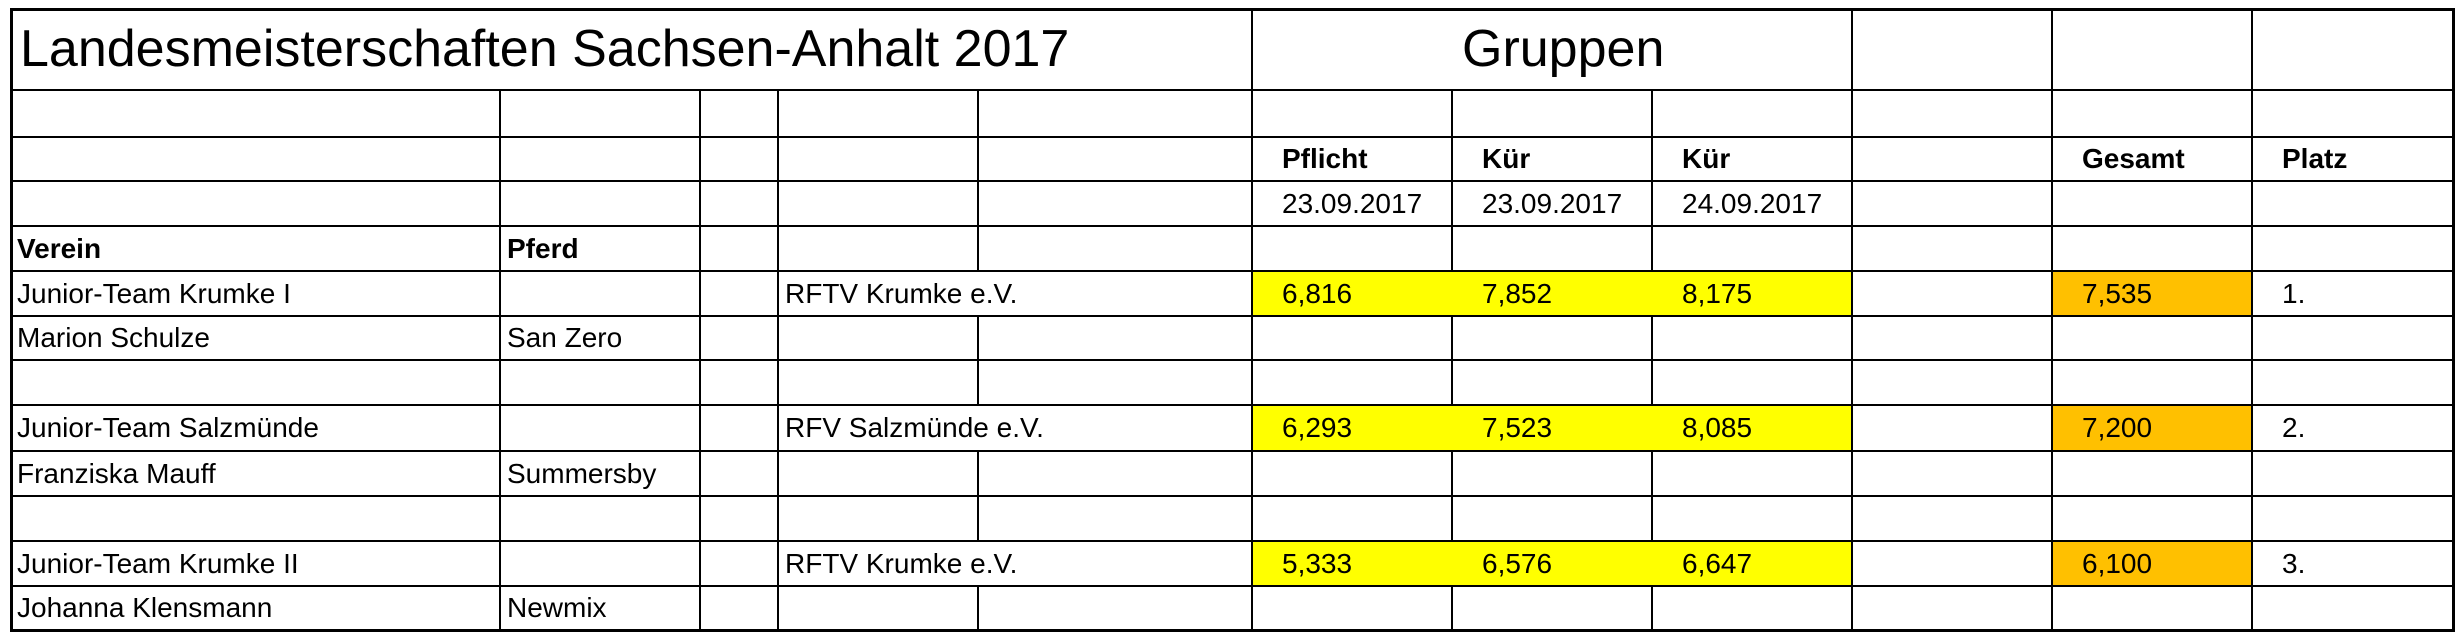 This screenshot has width=2458, height=640. Describe the element at coordinates (168, 427) in the screenshot. I see `team-name: Junior-Team Salzmünde` at that location.